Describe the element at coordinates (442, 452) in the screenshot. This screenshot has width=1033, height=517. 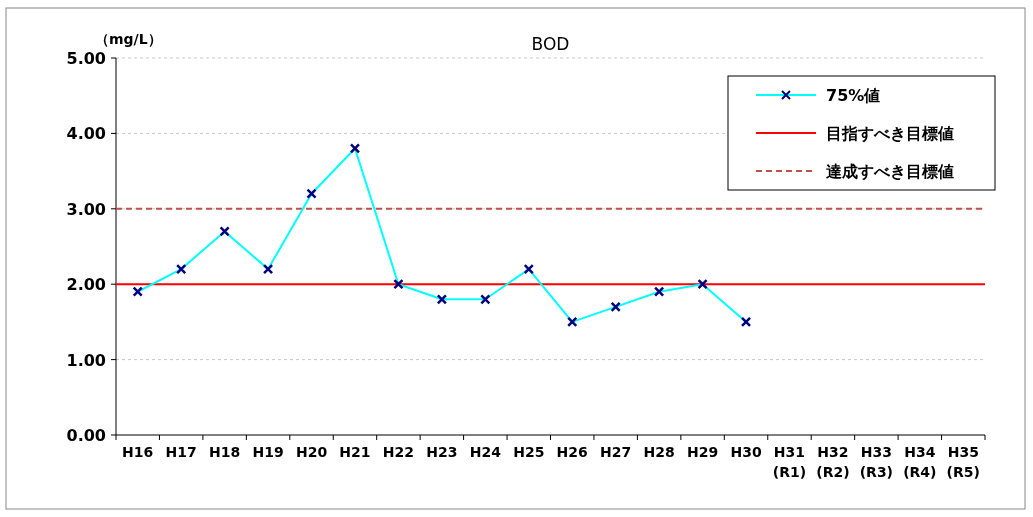
I see `x-tick-label: H23` at that location.